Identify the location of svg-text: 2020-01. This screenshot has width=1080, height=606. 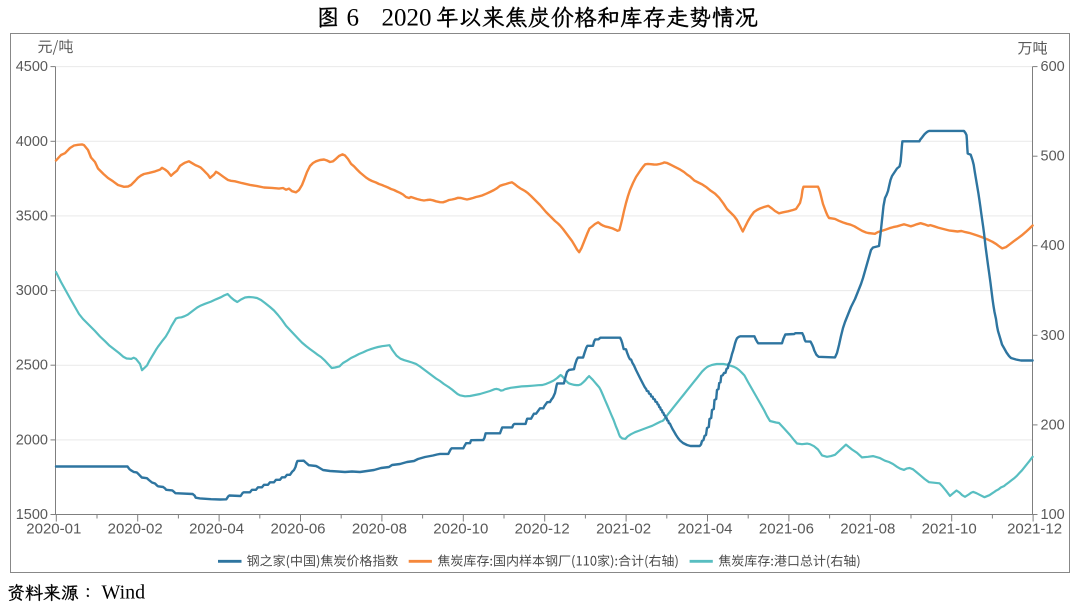
(53, 529).